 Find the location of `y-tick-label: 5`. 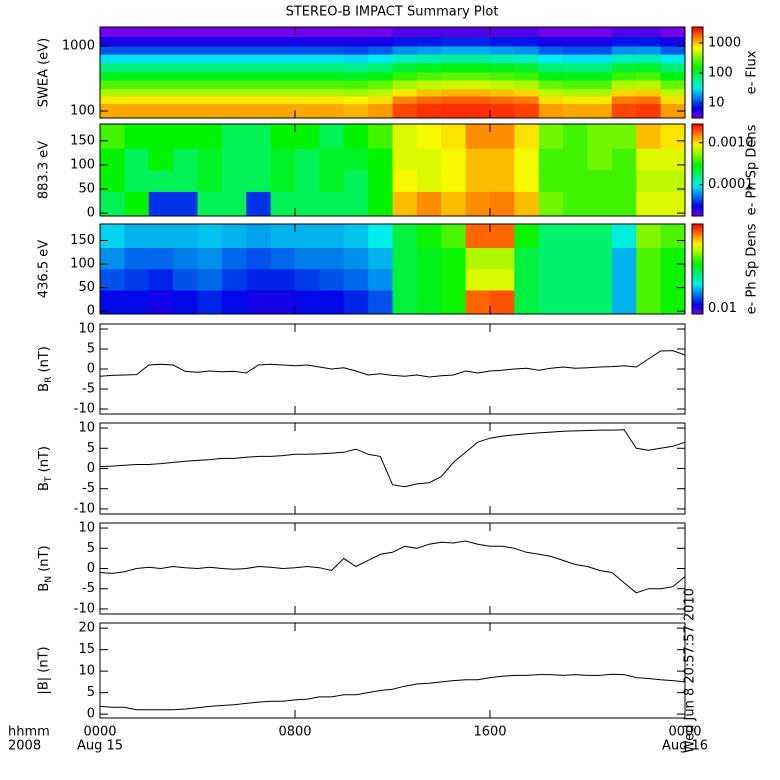

y-tick-label: 5 is located at coordinates (91, 448).